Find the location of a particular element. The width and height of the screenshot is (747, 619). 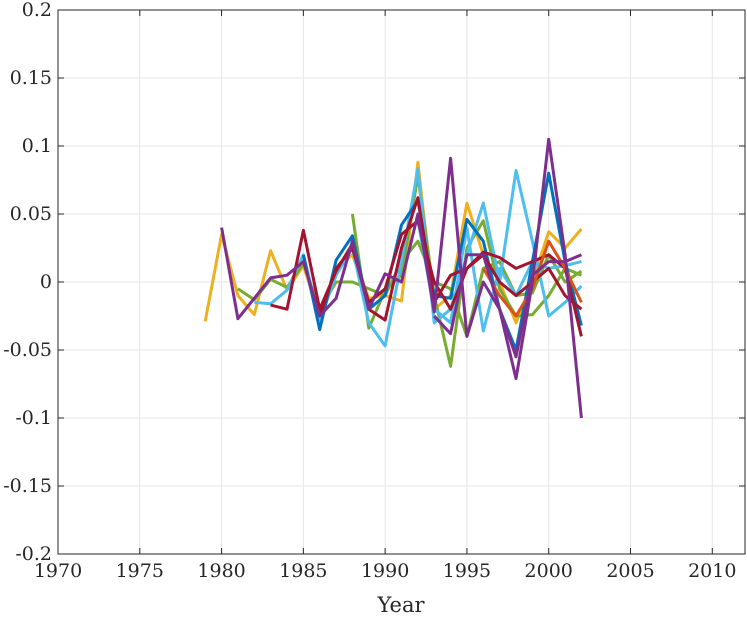

y-tick-label: -0.05 is located at coordinates (27, 350).